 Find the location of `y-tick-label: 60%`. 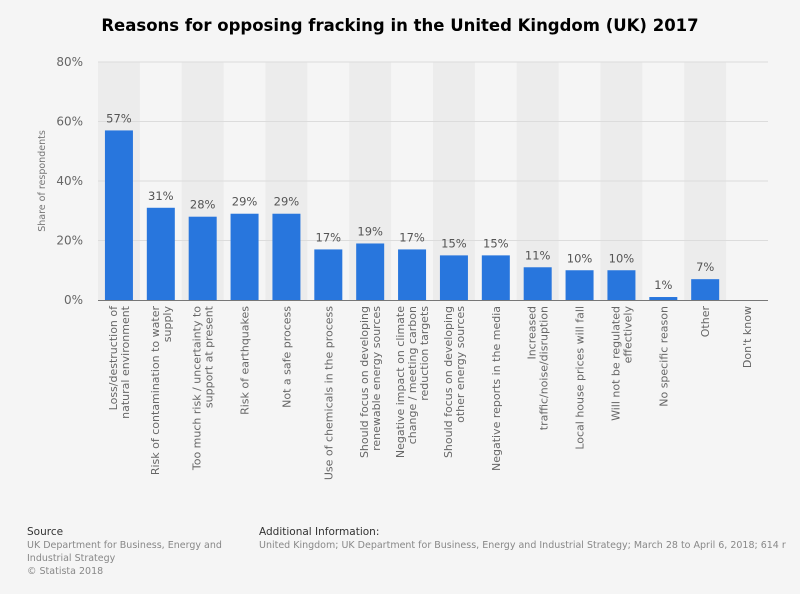

y-tick-label: 60% is located at coordinates (69, 122).